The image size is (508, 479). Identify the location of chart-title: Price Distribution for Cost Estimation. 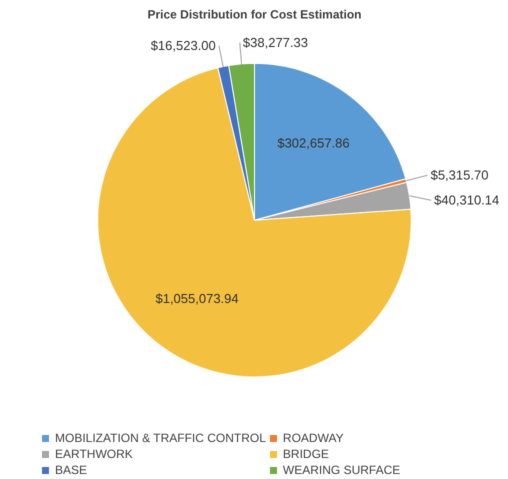
(254, 15).